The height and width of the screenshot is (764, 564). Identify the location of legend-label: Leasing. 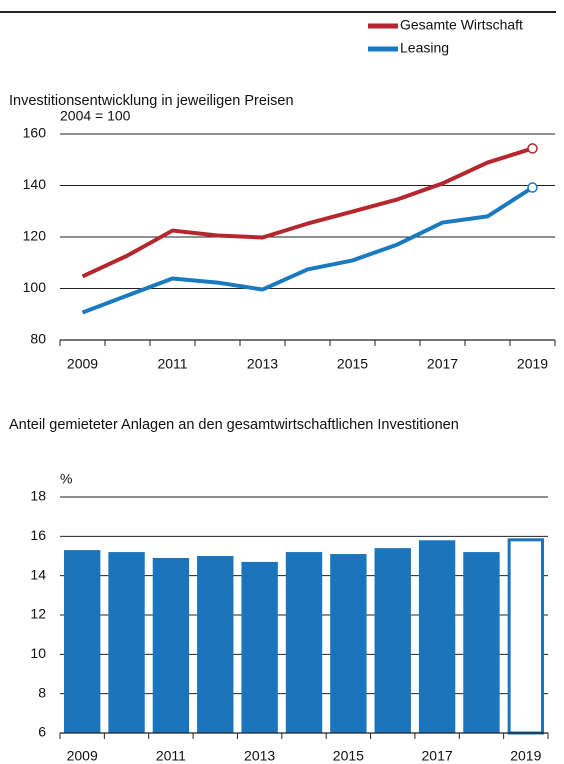
(424, 48).